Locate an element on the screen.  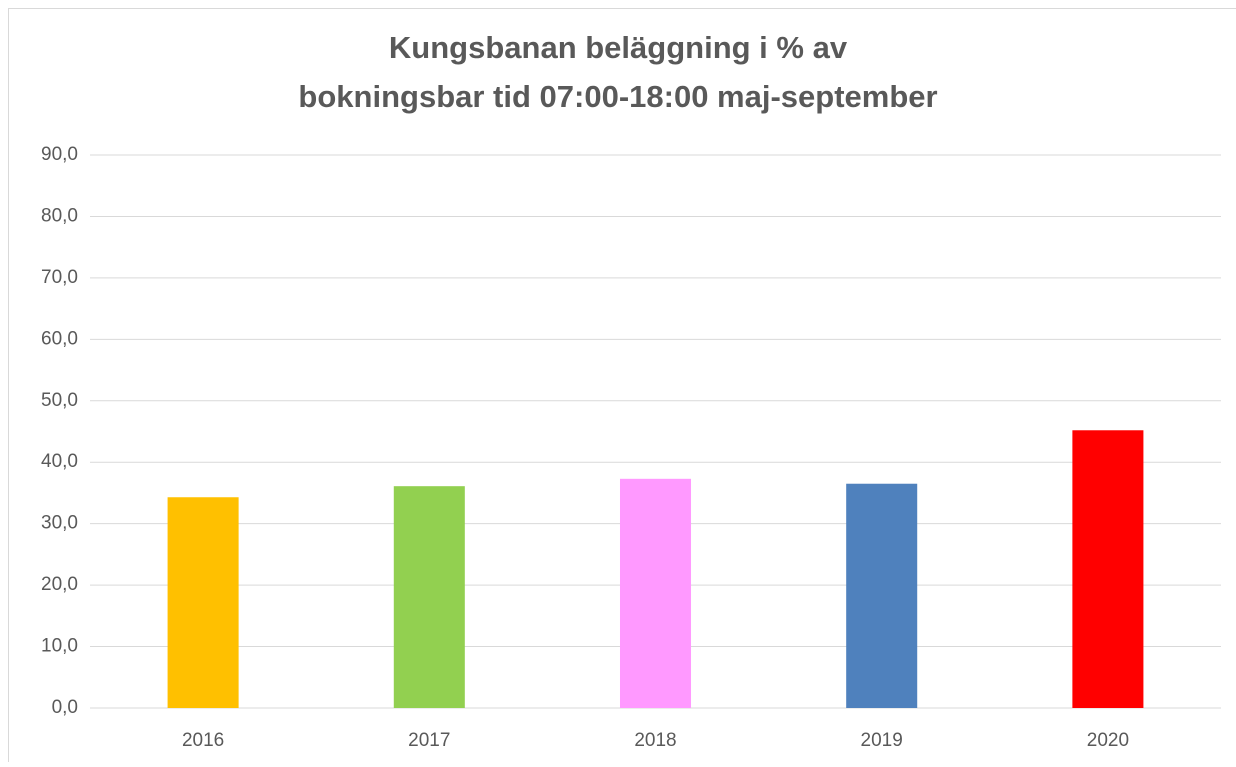
y-tick-label: 60,0 is located at coordinates (59, 338).